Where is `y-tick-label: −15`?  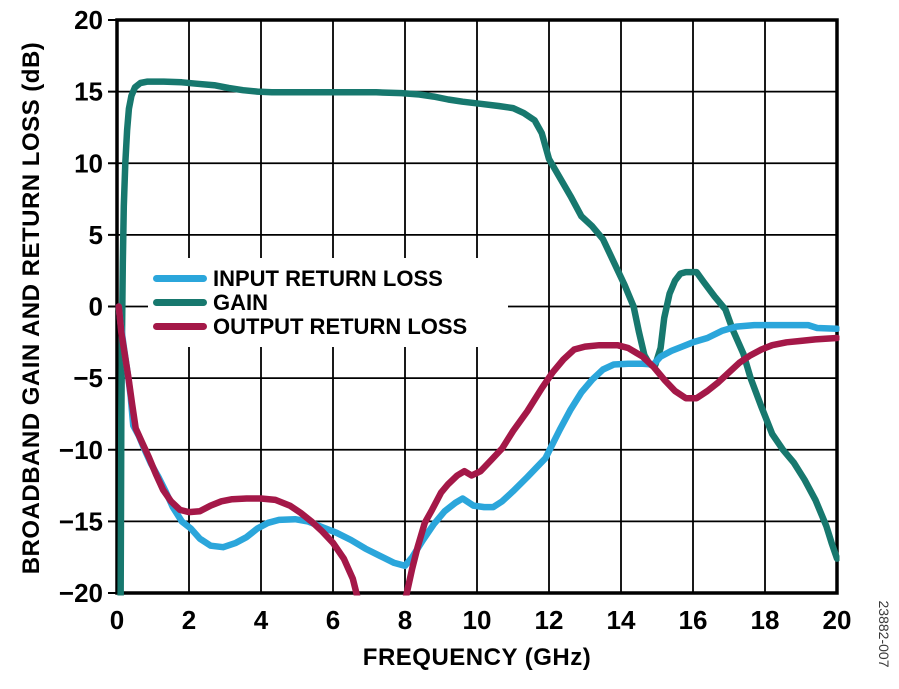 y-tick-label: −15 is located at coordinates (81, 521).